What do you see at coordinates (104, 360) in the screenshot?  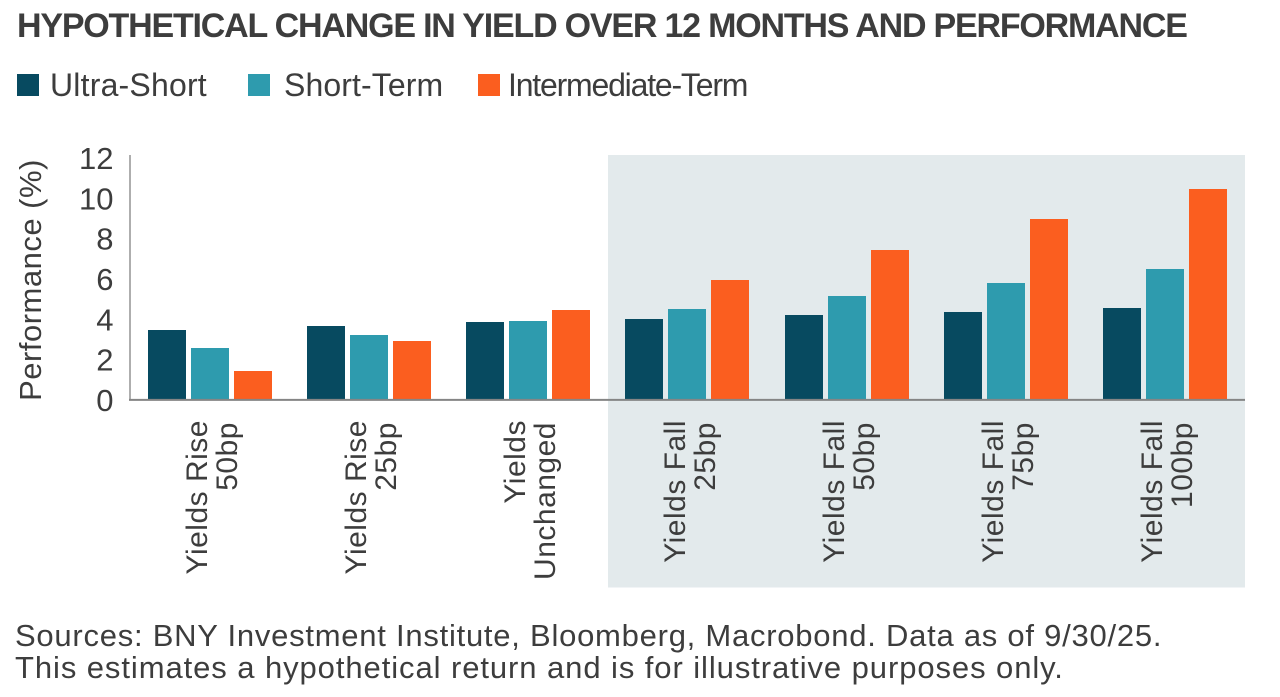 I see `svg-text: 2` at bounding box center [104, 360].